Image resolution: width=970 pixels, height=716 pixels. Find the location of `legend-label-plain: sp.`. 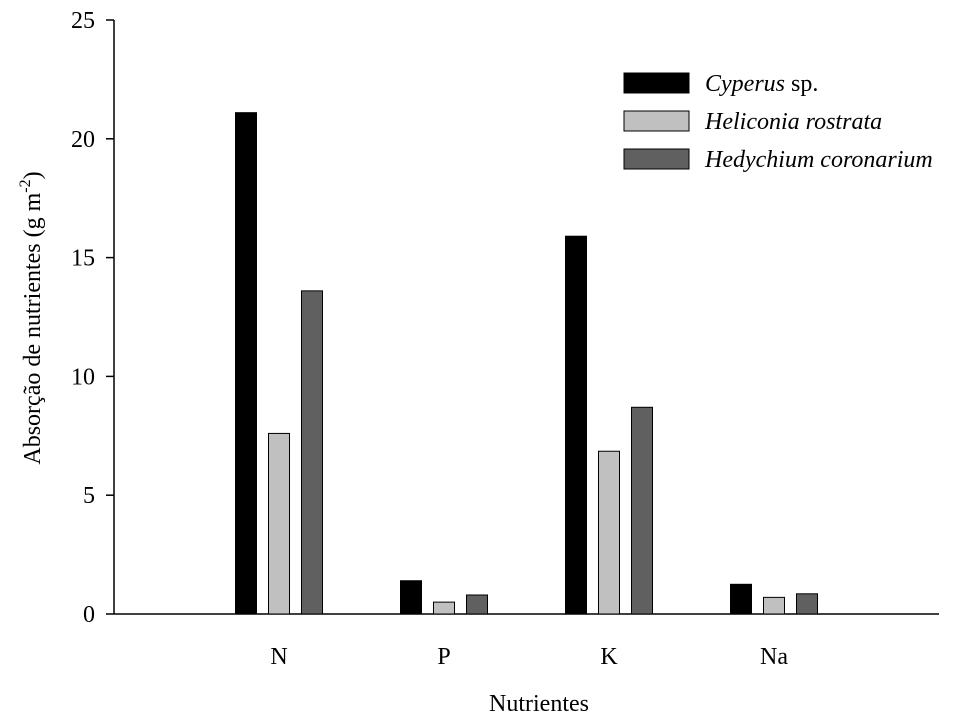

legend-label-plain: sp. is located at coordinates (801, 84).